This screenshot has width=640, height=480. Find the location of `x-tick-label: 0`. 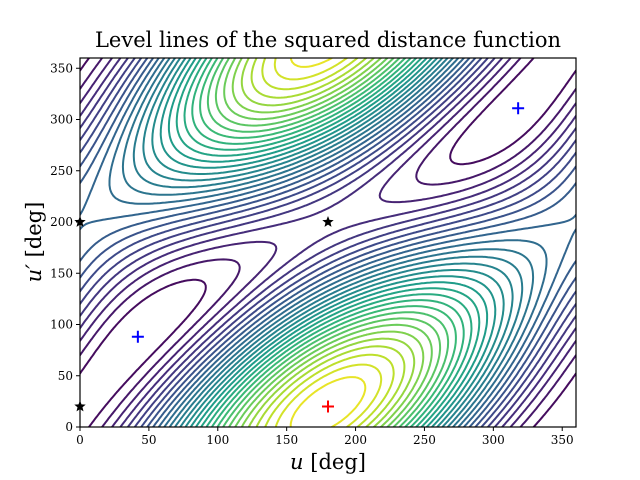

x-tick-label: 0 is located at coordinates (80, 440).